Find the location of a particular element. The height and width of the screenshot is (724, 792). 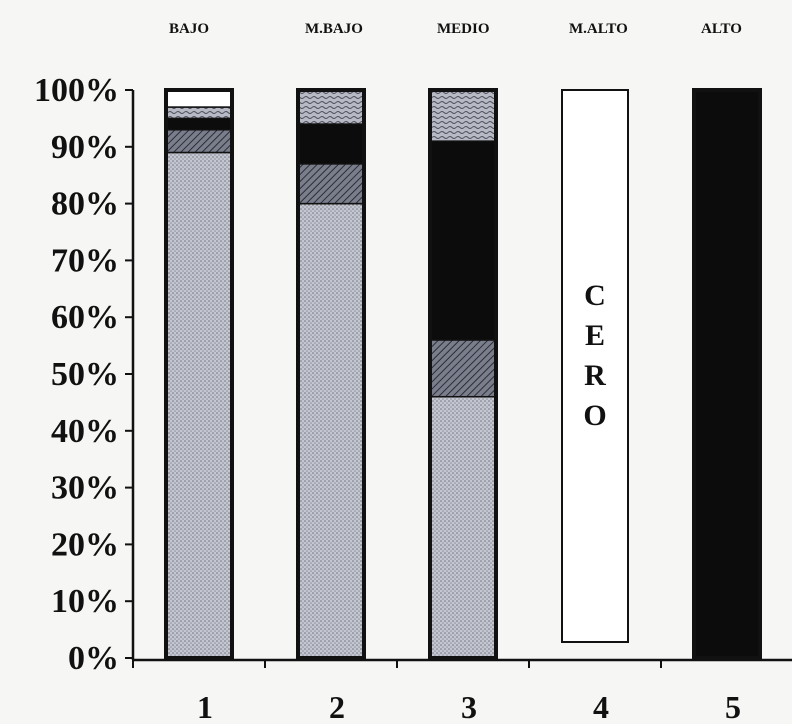

y-tick-label: 40% is located at coordinates (85, 431).